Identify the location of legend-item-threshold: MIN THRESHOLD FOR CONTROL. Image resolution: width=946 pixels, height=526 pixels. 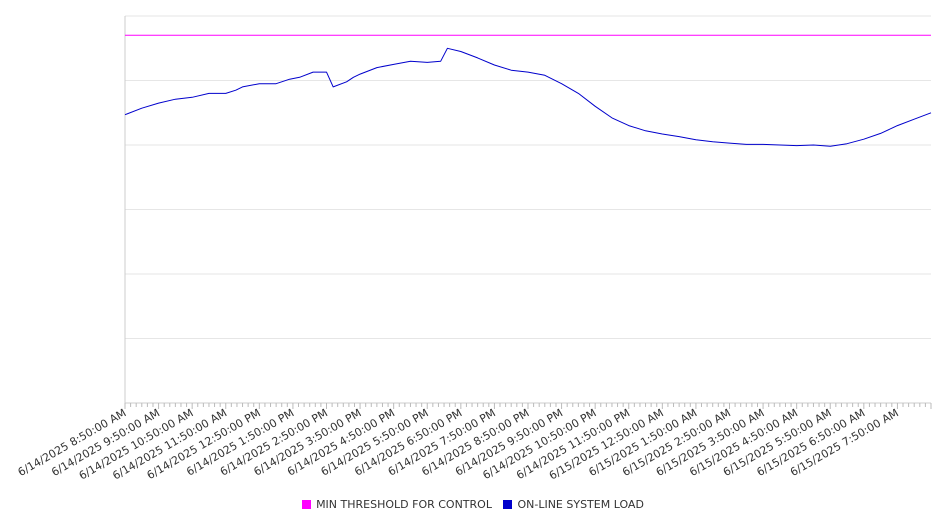
(397, 504).